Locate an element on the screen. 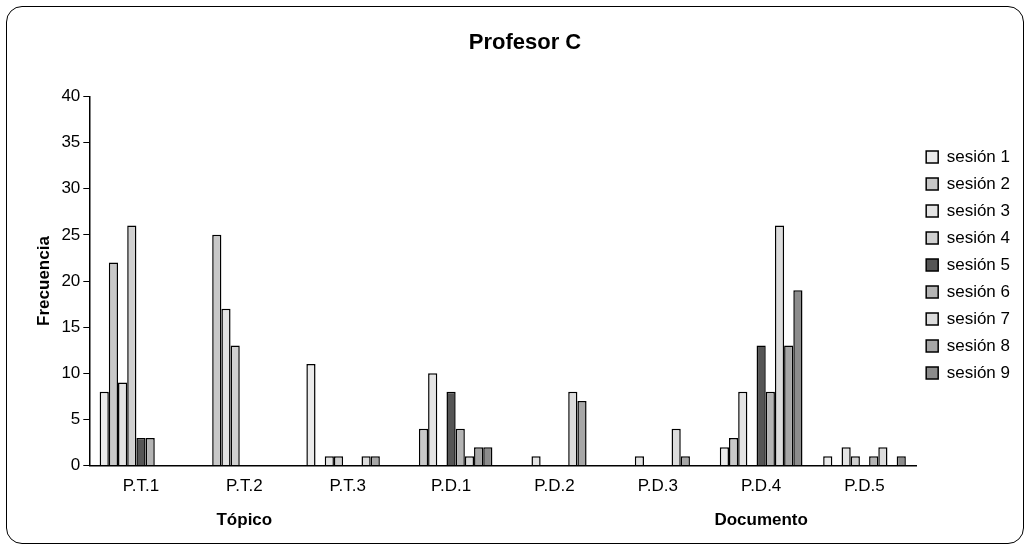  x-tick-label: P.T.3 is located at coordinates (347, 486).